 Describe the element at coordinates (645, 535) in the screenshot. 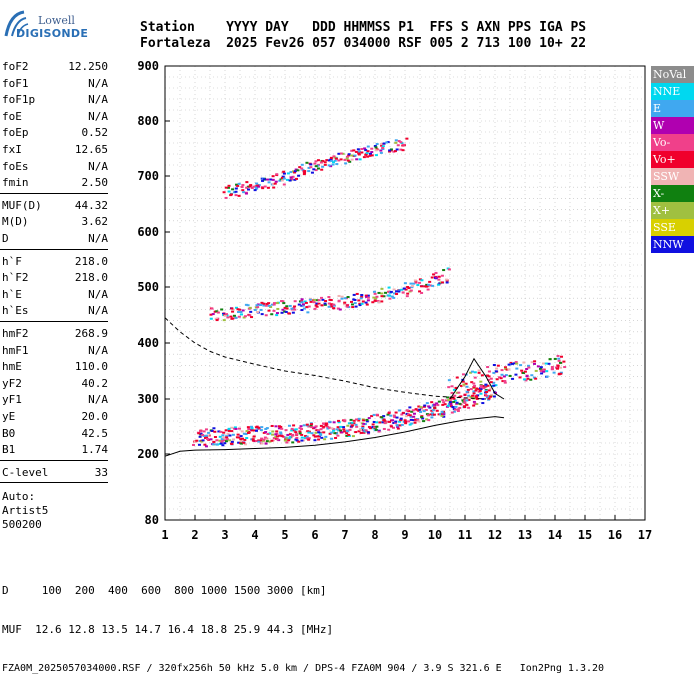

I see `x-tick-label: 17` at that location.